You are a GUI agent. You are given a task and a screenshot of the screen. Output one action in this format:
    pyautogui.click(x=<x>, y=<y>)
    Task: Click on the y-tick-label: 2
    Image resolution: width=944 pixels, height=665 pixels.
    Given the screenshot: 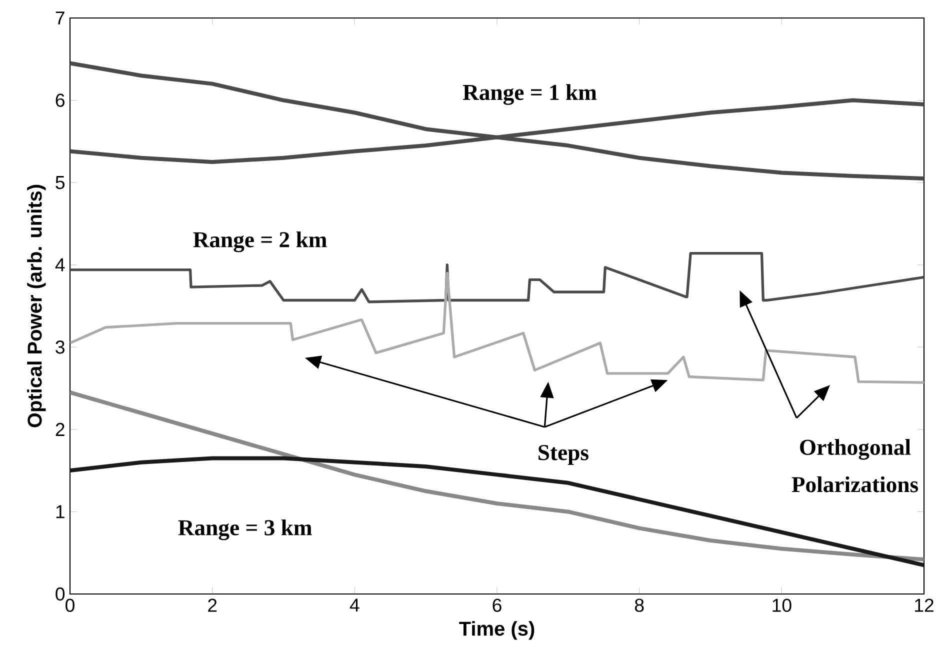 What is the action you would take?
    pyautogui.click(x=60, y=429)
    